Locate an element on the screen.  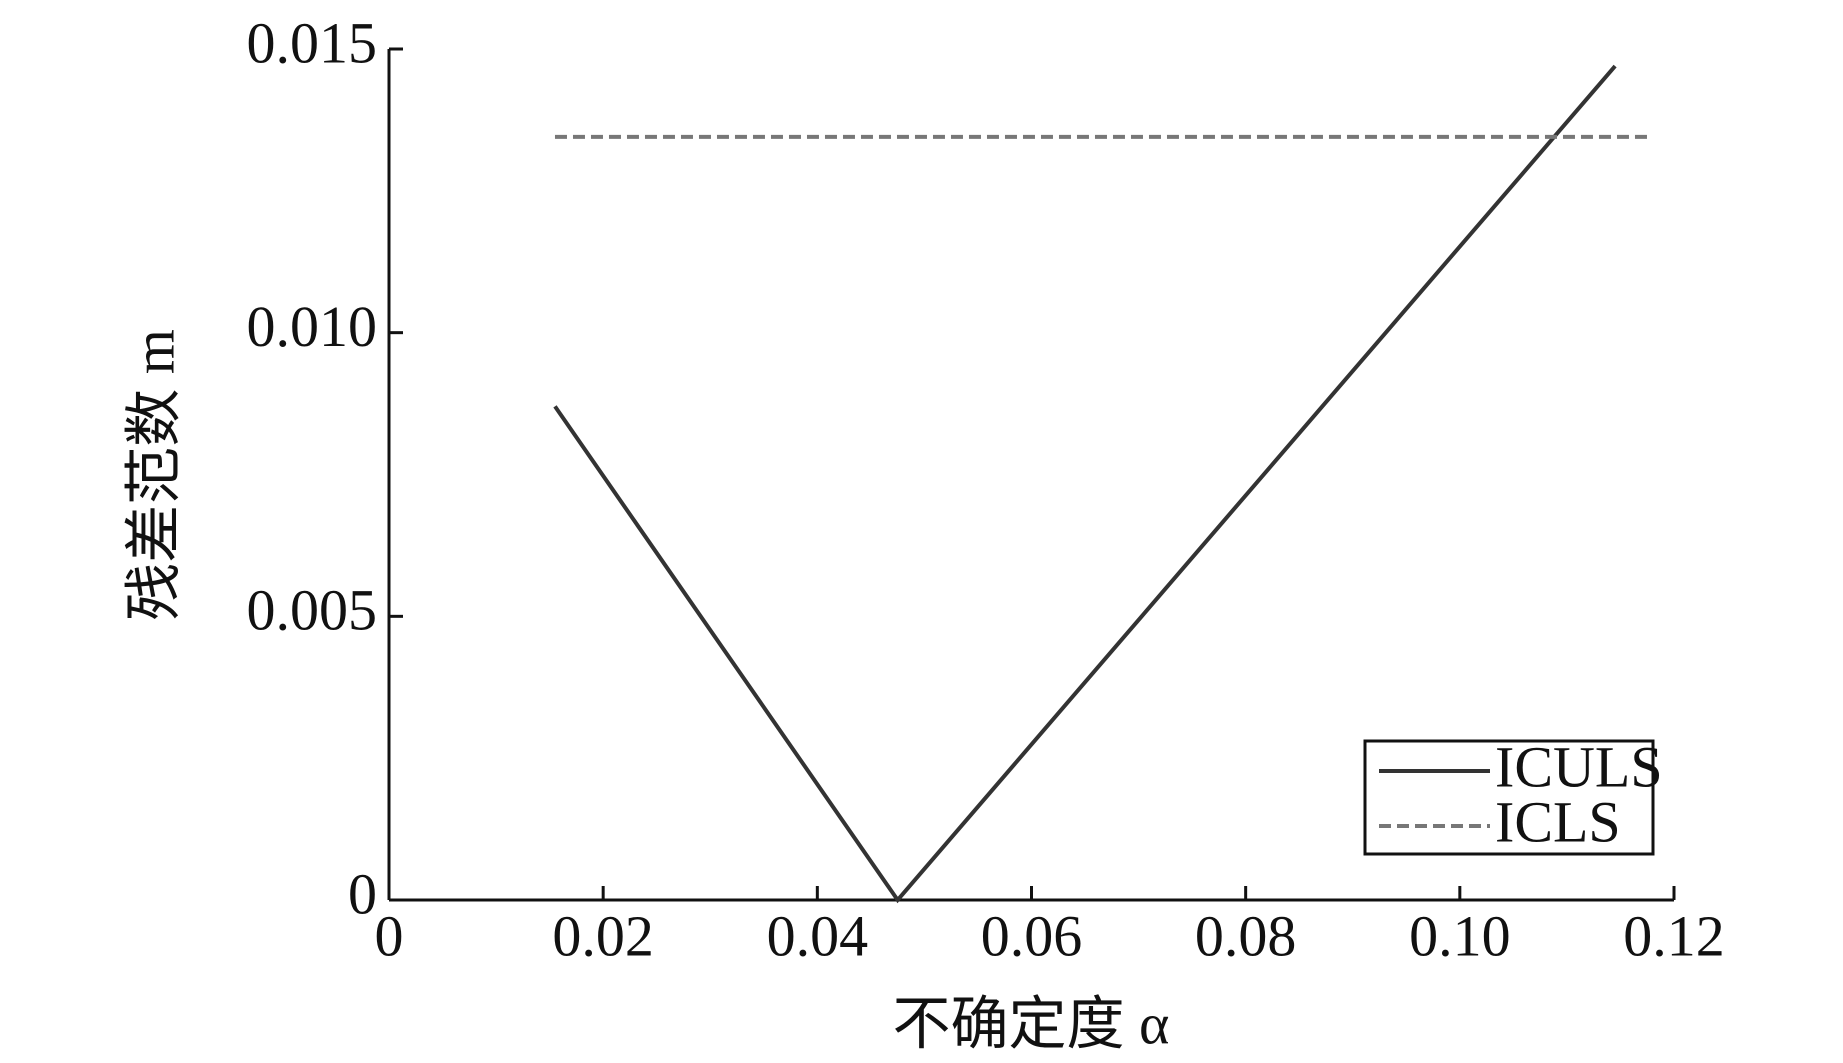
x-tick-label: 0.02 is located at coordinates (603, 935).